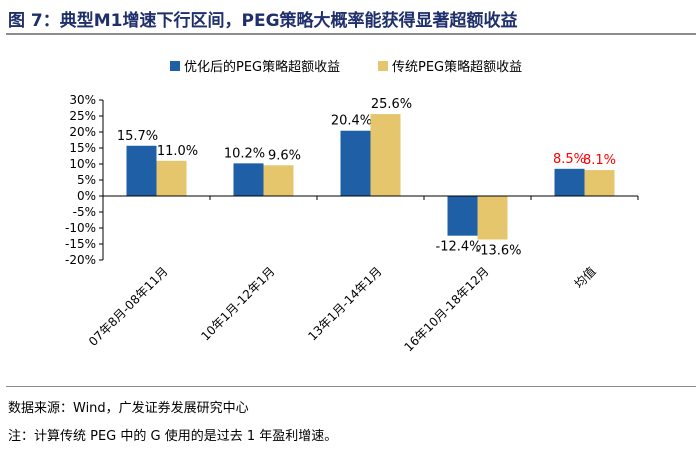 This screenshot has width=700, height=453. What do you see at coordinates (569, 159) in the screenshot?
I see `data-label: 8.5%` at bounding box center [569, 159].